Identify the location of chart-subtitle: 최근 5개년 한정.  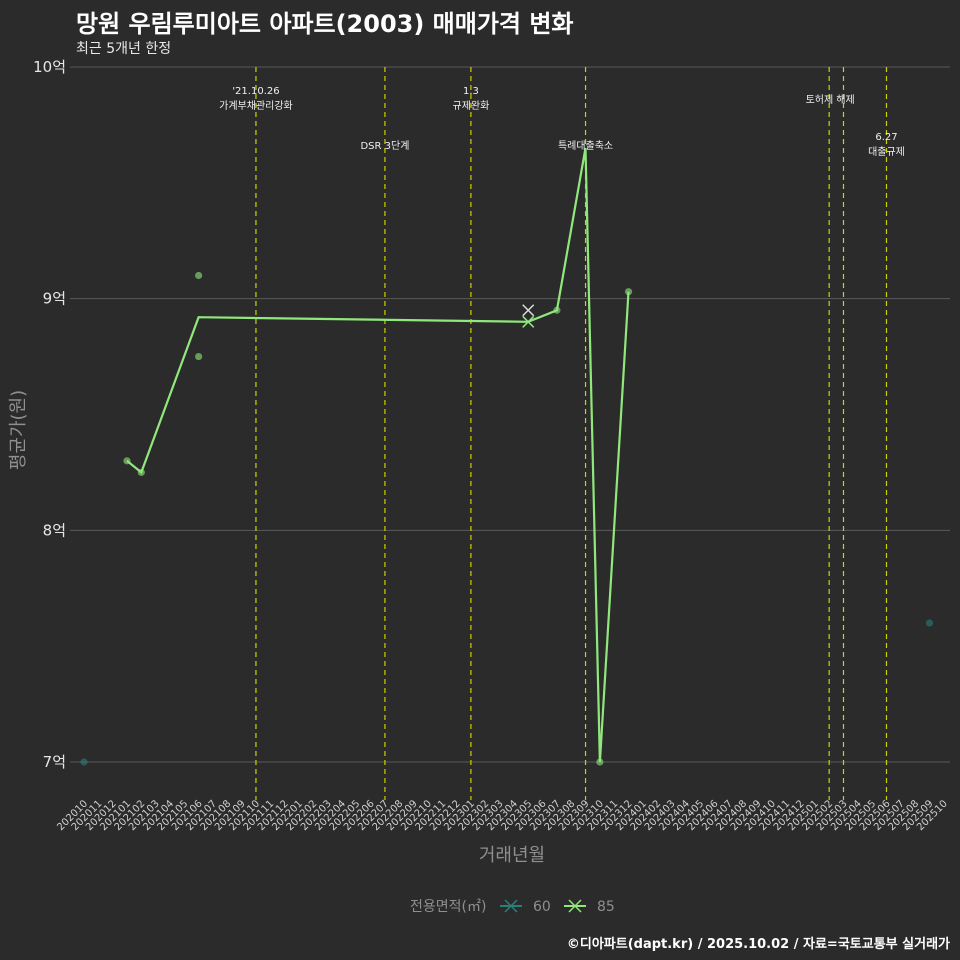
(124, 49).